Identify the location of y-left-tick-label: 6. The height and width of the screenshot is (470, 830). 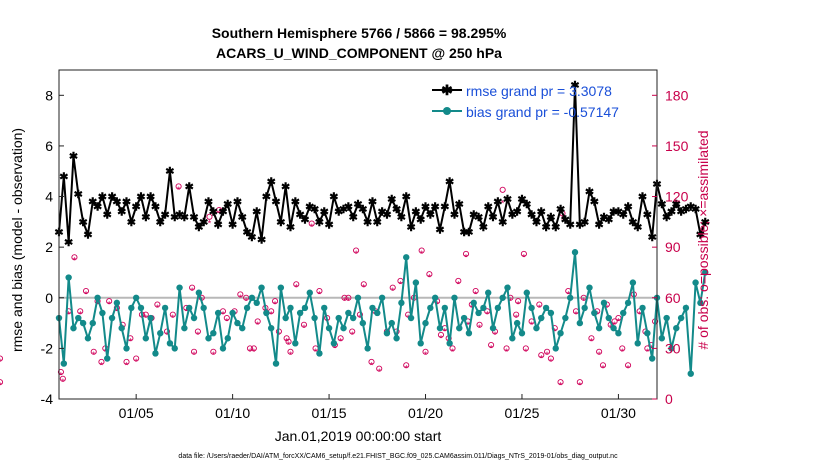
(49, 146).